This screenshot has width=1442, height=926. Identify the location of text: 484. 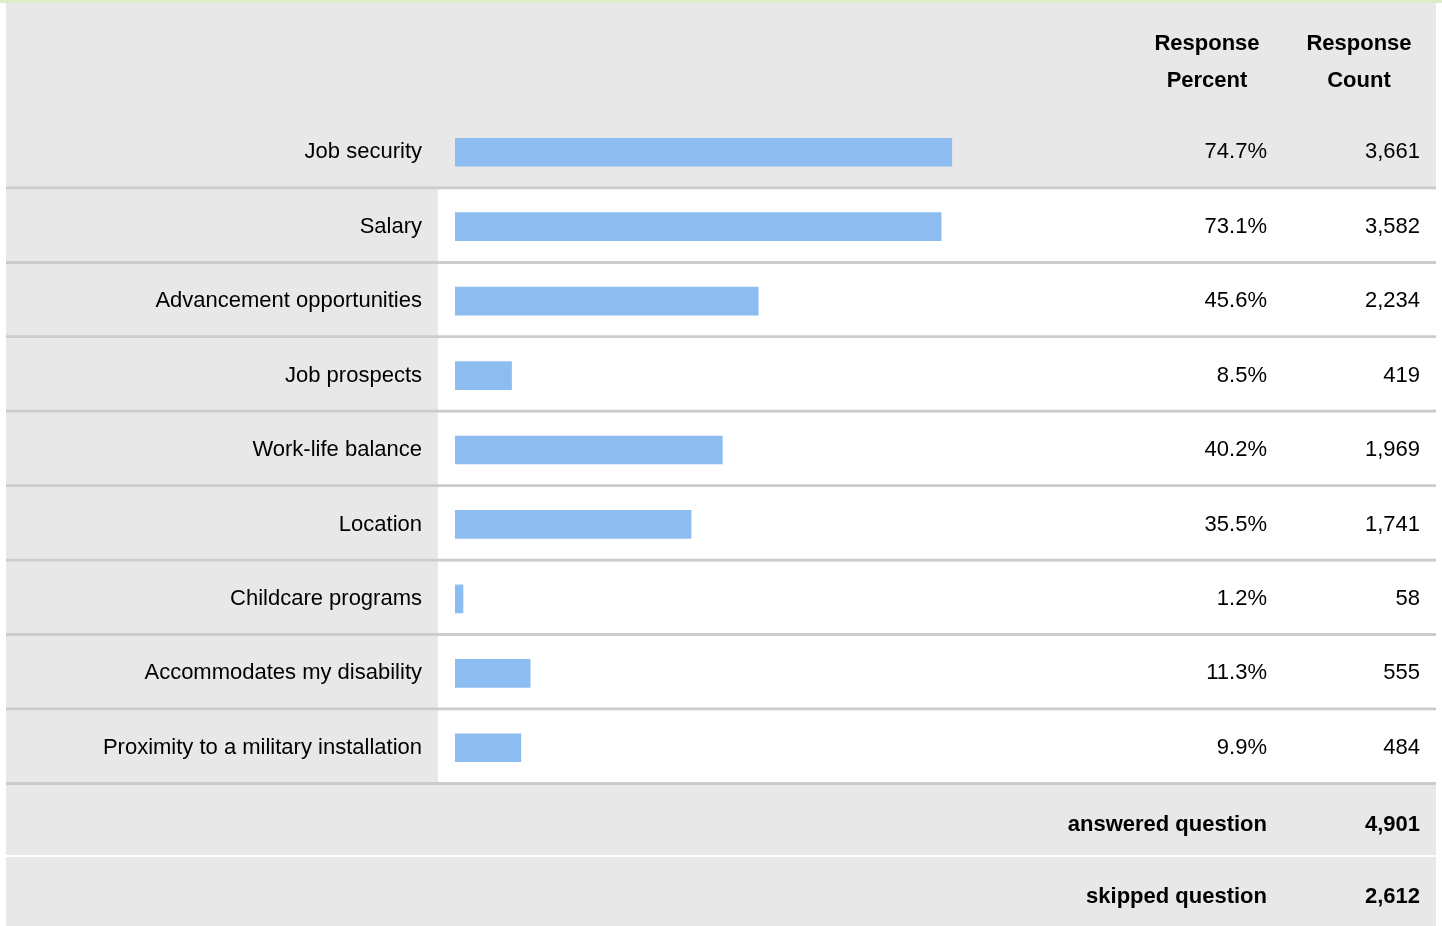
(1401, 746).